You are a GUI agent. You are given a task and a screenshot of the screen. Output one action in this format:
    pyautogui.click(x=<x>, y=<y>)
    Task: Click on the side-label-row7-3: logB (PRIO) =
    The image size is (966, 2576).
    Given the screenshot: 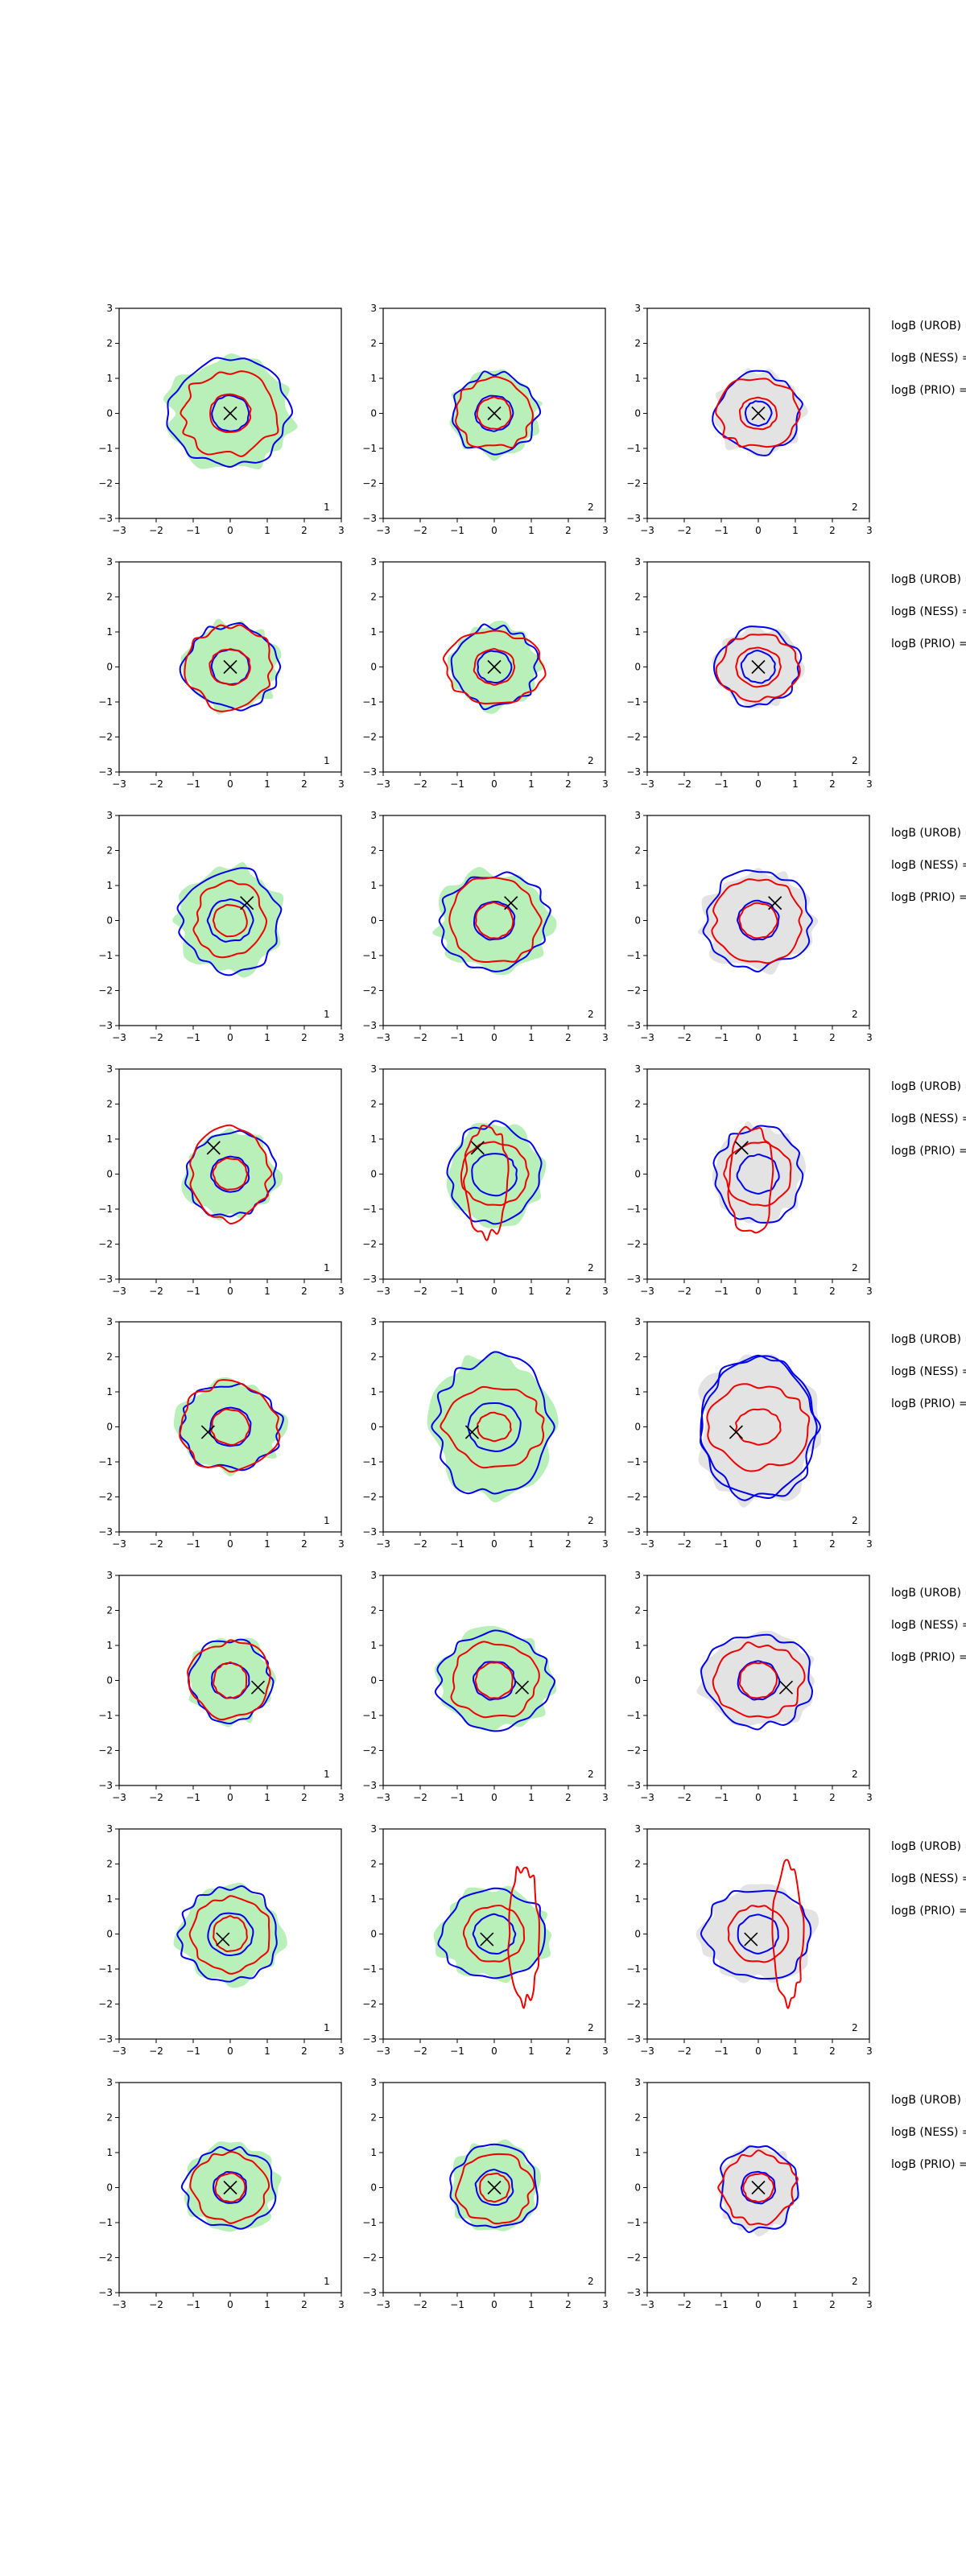 What is the action you would take?
    pyautogui.click(x=928, y=1911)
    